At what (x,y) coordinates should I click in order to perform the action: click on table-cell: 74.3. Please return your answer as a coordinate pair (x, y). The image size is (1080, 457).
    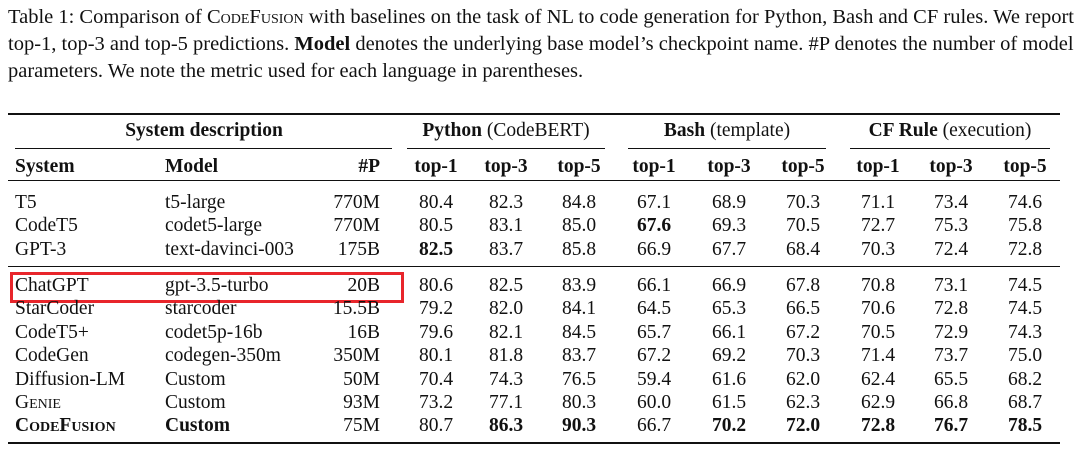
    Looking at the image, I should click on (506, 379).